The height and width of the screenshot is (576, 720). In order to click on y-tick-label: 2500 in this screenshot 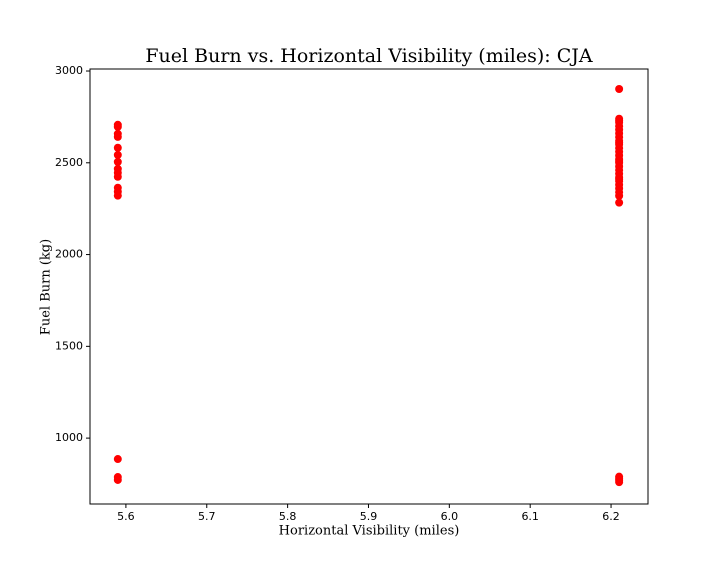, I will do `click(69, 162)`.